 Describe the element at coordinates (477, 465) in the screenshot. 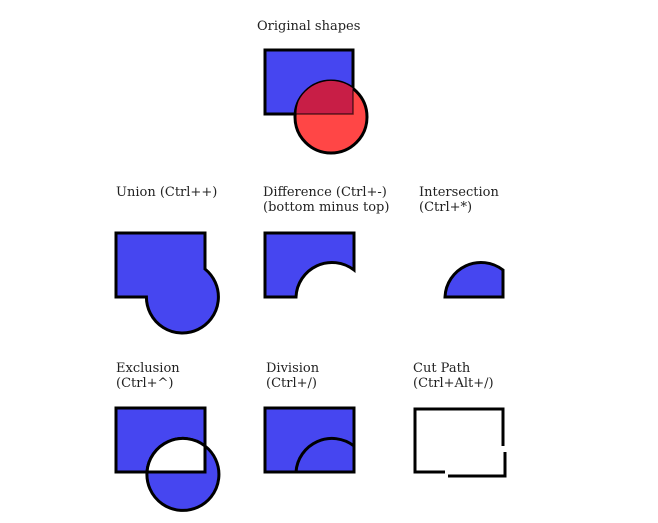

I see `cut-path-segment-corner` at that location.